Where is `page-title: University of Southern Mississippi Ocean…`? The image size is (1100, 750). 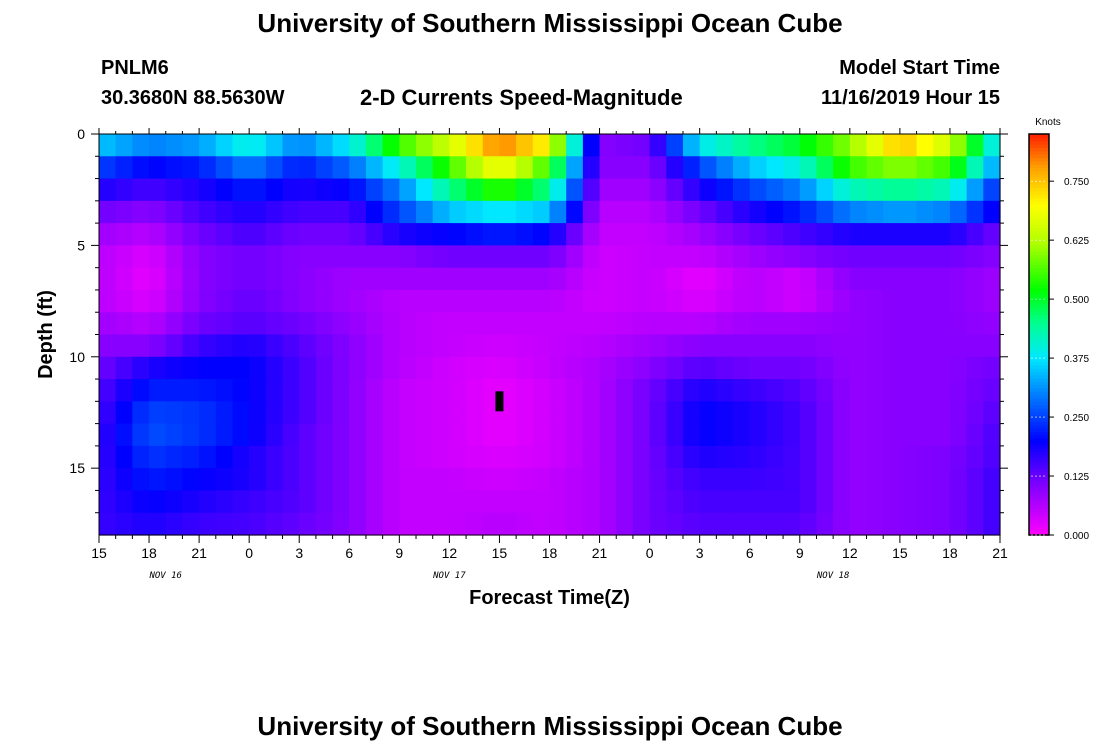 page-title: University of Southern Mississippi Ocean… is located at coordinates (550, 23).